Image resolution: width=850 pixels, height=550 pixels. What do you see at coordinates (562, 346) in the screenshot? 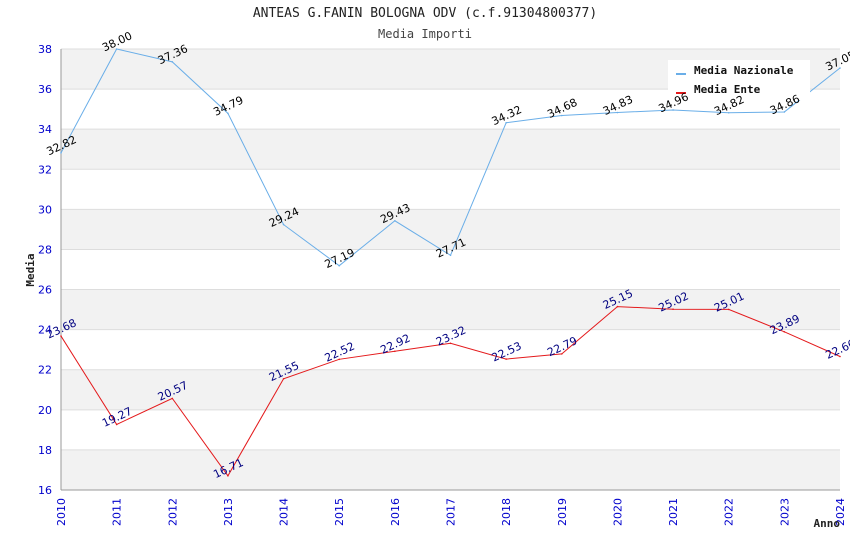
I see `data-label: 22.79` at bounding box center [562, 346].